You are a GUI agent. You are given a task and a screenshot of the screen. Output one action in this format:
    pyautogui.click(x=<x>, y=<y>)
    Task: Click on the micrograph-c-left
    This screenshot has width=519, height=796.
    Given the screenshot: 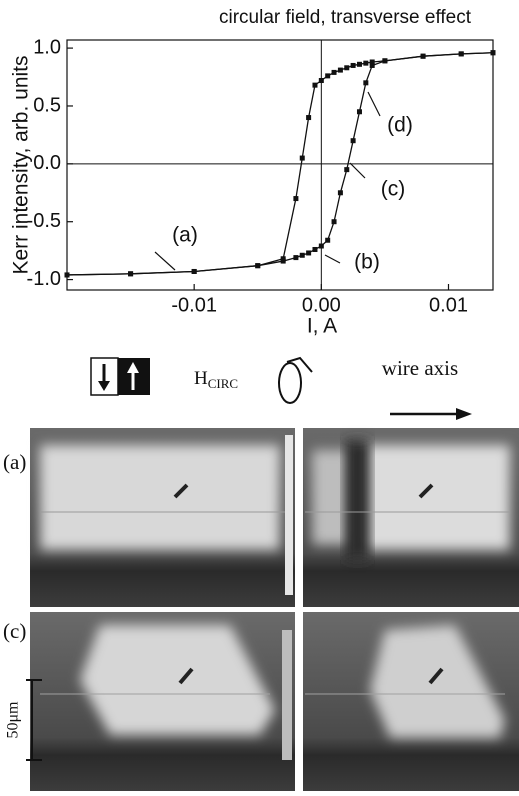 What is the action you would take?
    pyautogui.click(x=162, y=701)
    